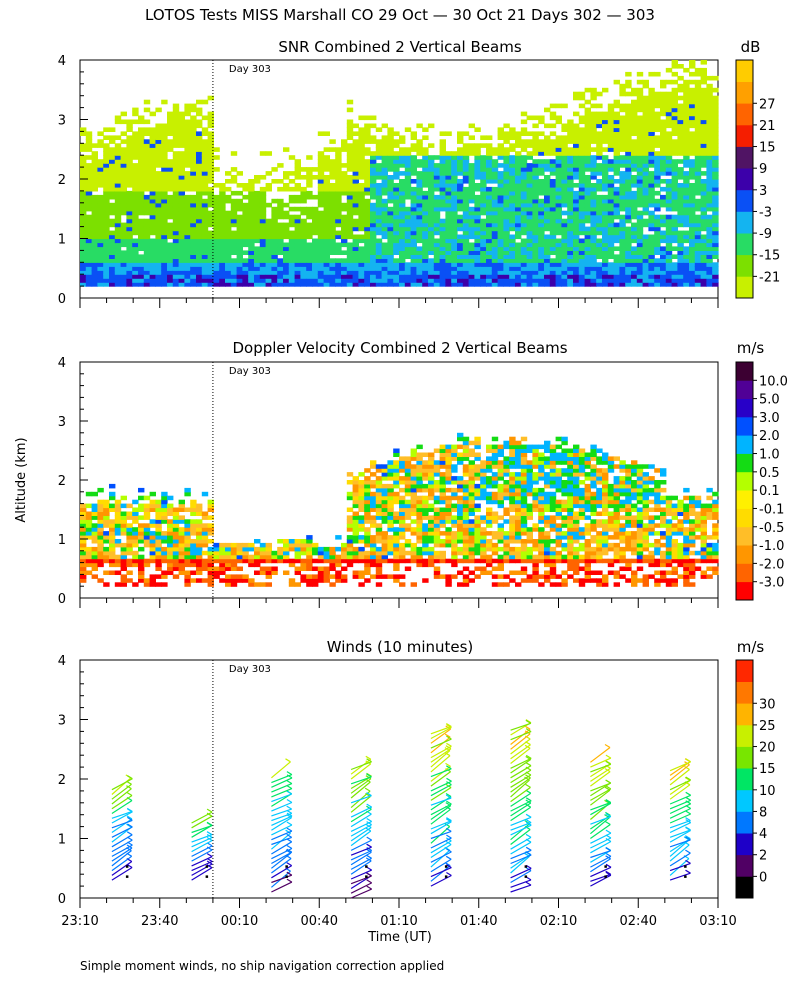  I want to click on panel-title: SNR Combined 2 Vertical Beams, so click(399, 47).